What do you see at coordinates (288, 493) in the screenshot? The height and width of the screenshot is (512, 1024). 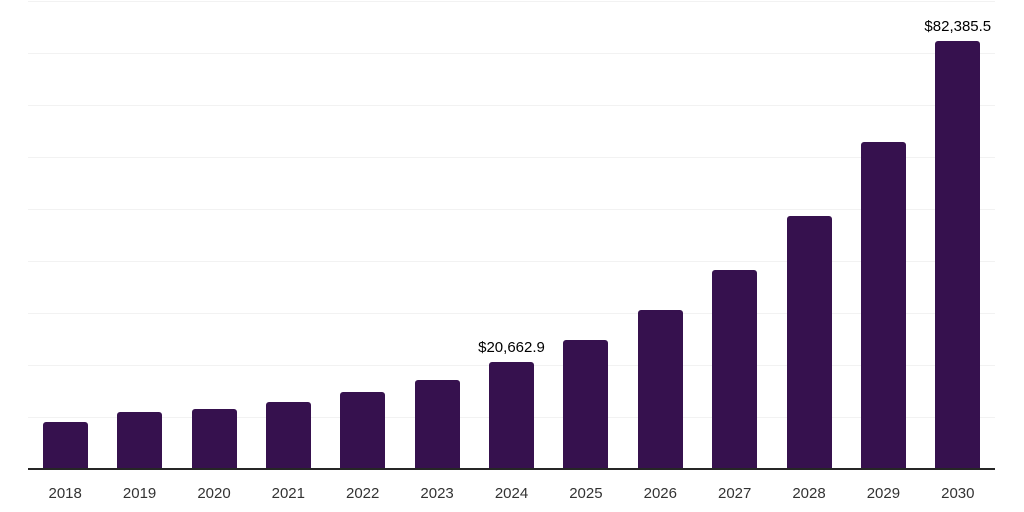 I see `x-tick-2021: 2021` at bounding box center [288, 493].